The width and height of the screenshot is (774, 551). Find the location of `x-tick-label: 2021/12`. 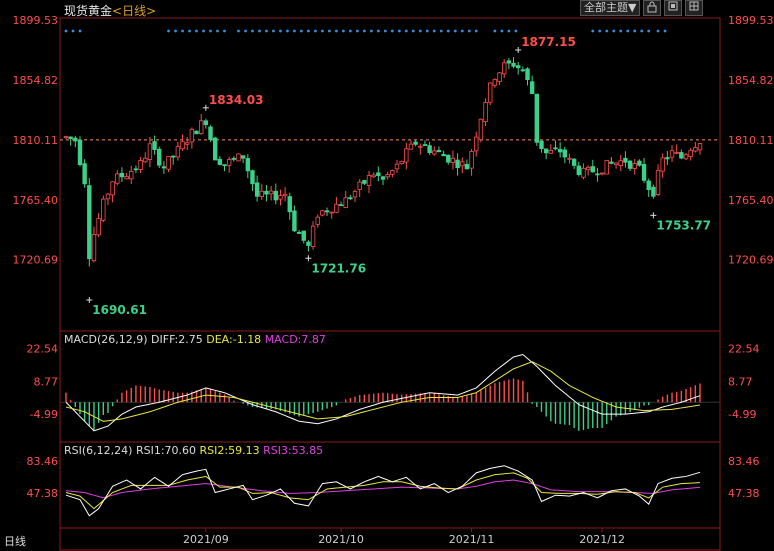

x-tick-label: 2021/12 is located at coordinates (602, 539).